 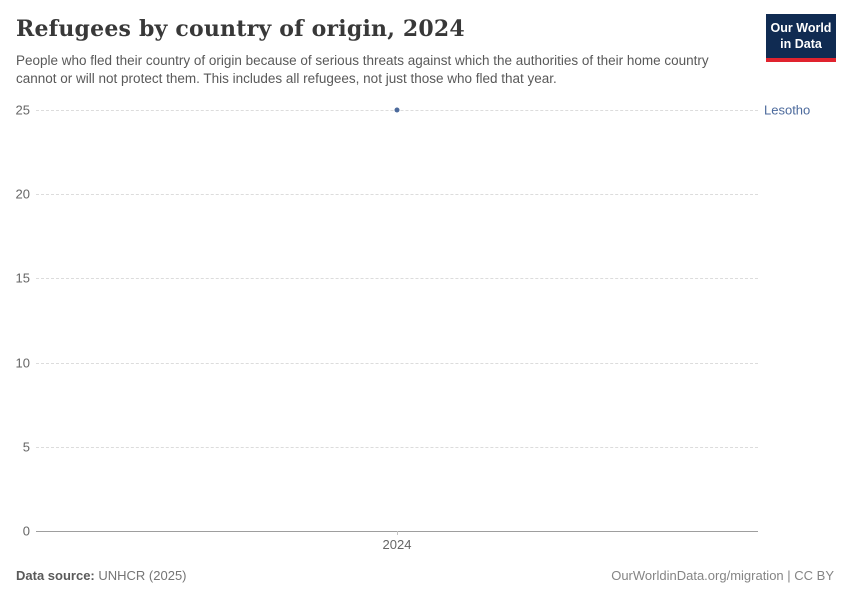 I want to click on x-axis-tick-label-2024: 2024, so click(x=397, y=544).